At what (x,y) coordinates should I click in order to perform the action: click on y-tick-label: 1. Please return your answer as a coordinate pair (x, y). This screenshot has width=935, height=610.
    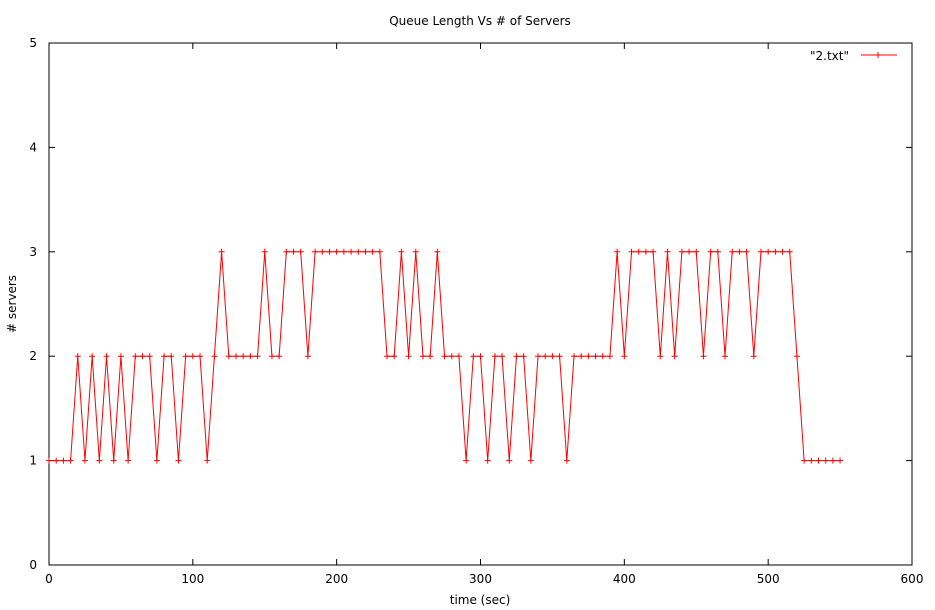
    Looking at the image, I should click on (33, 461).